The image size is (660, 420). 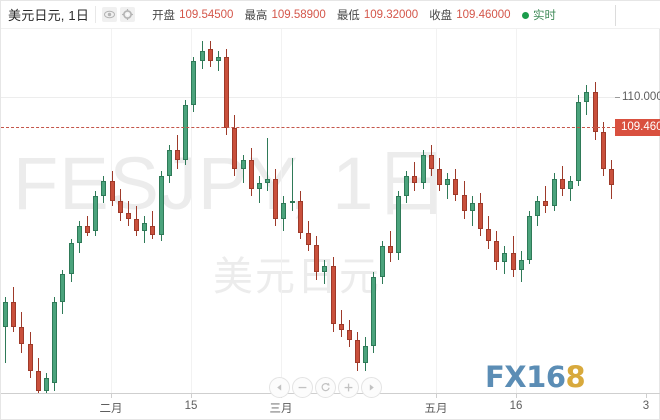 What do you see at coordinates (164, 15) in the screenshot?
I see `open-label: 开盘` at bounding box center [164, 15].